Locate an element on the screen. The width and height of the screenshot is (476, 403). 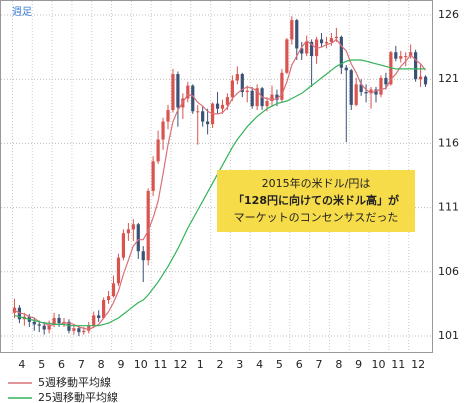
y-tick-label: 121 is located at coordinates (448, 78).